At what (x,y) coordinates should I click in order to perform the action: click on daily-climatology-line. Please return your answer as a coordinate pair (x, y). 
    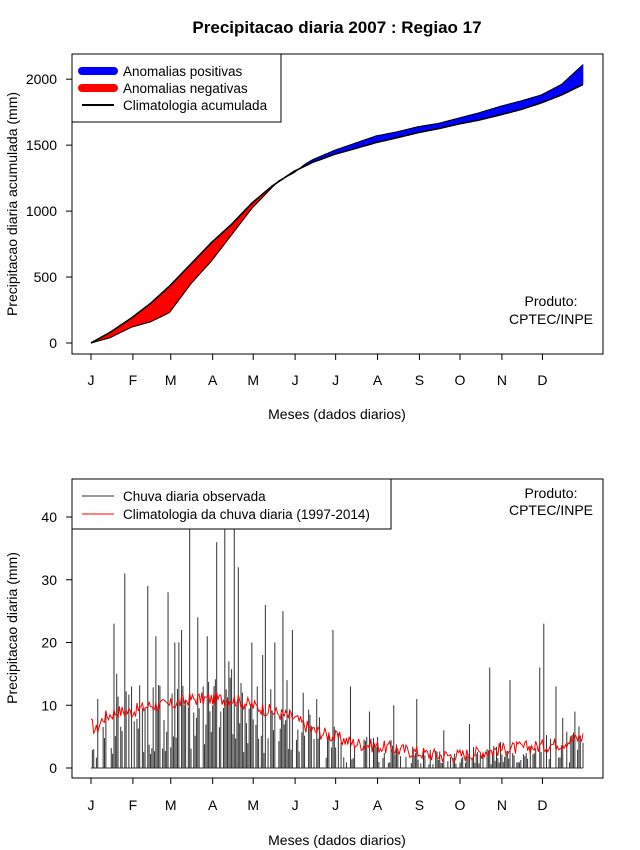
    Looking at the image, I should click on (337, 728).